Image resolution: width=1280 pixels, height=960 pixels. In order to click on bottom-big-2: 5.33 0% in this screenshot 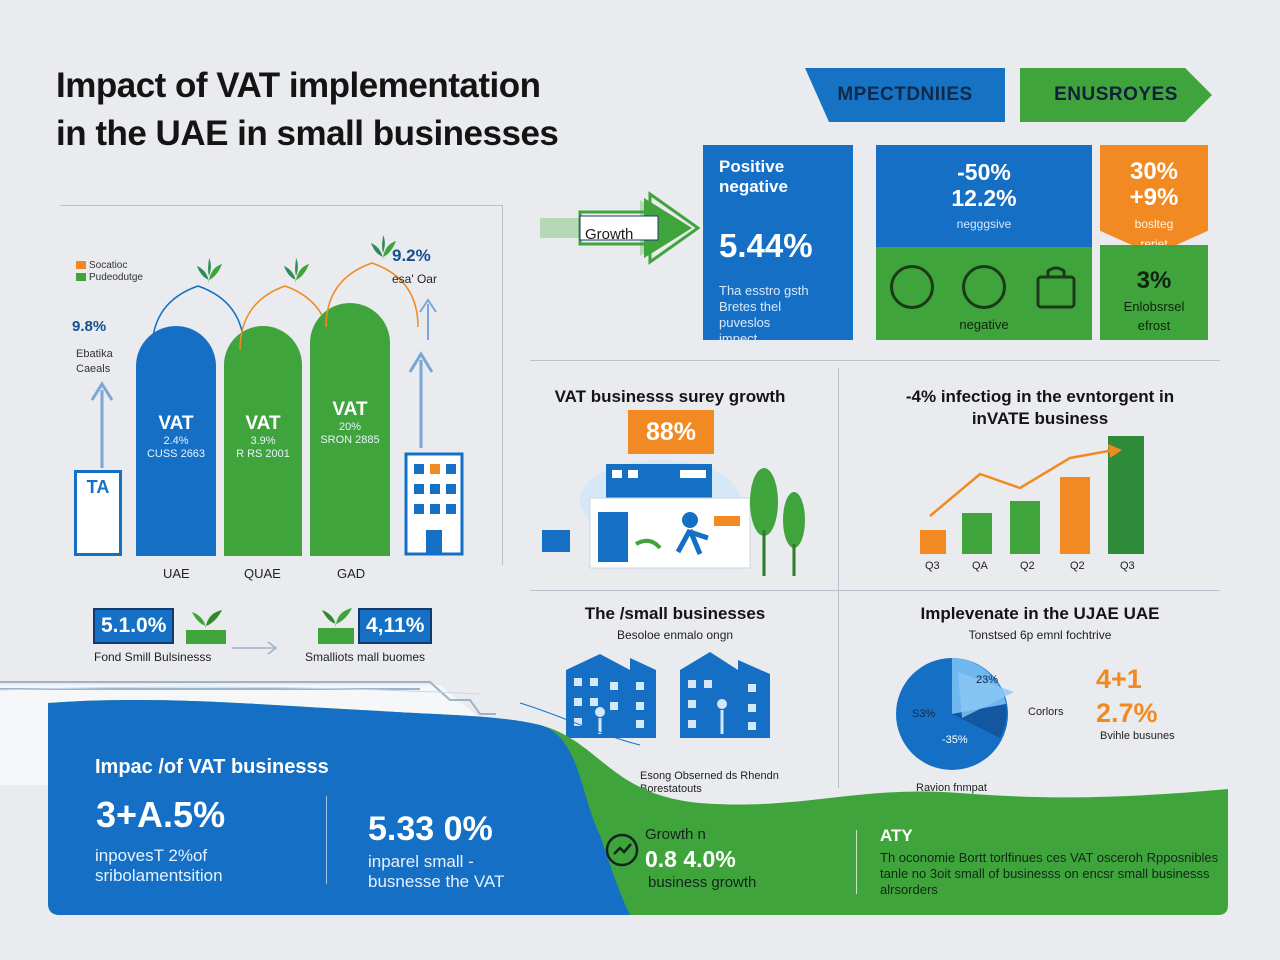, I will do `click(430, 829)`.